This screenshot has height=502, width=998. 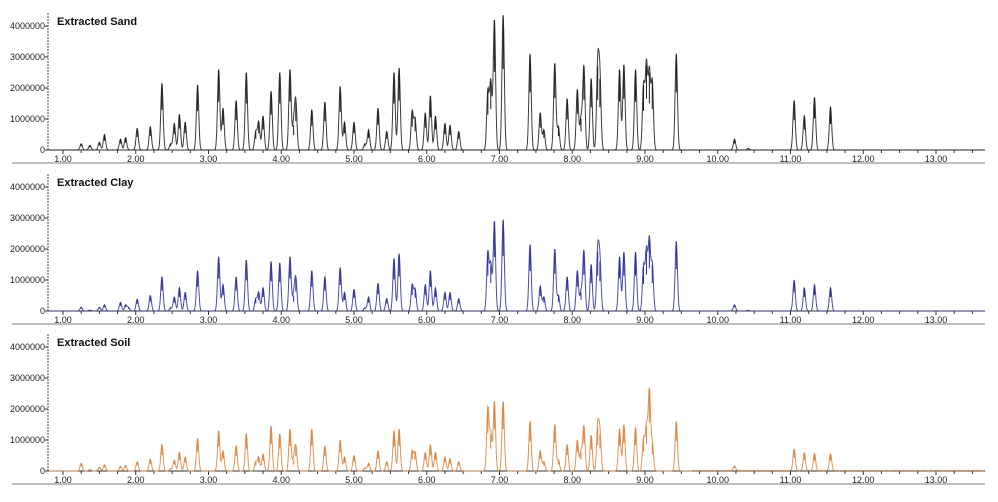 What do you see at coordinates (93, 343) in the screenshot?
I see `panel-title: Extracted Soil` at bounding box center [93, 343].